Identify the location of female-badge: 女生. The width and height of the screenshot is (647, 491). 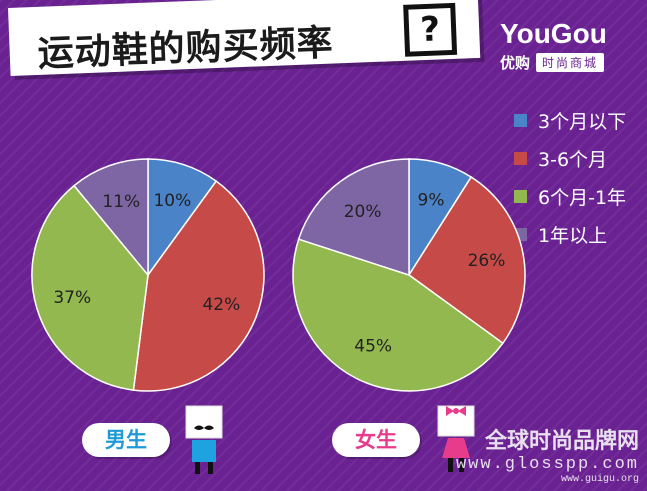
(376, 440).